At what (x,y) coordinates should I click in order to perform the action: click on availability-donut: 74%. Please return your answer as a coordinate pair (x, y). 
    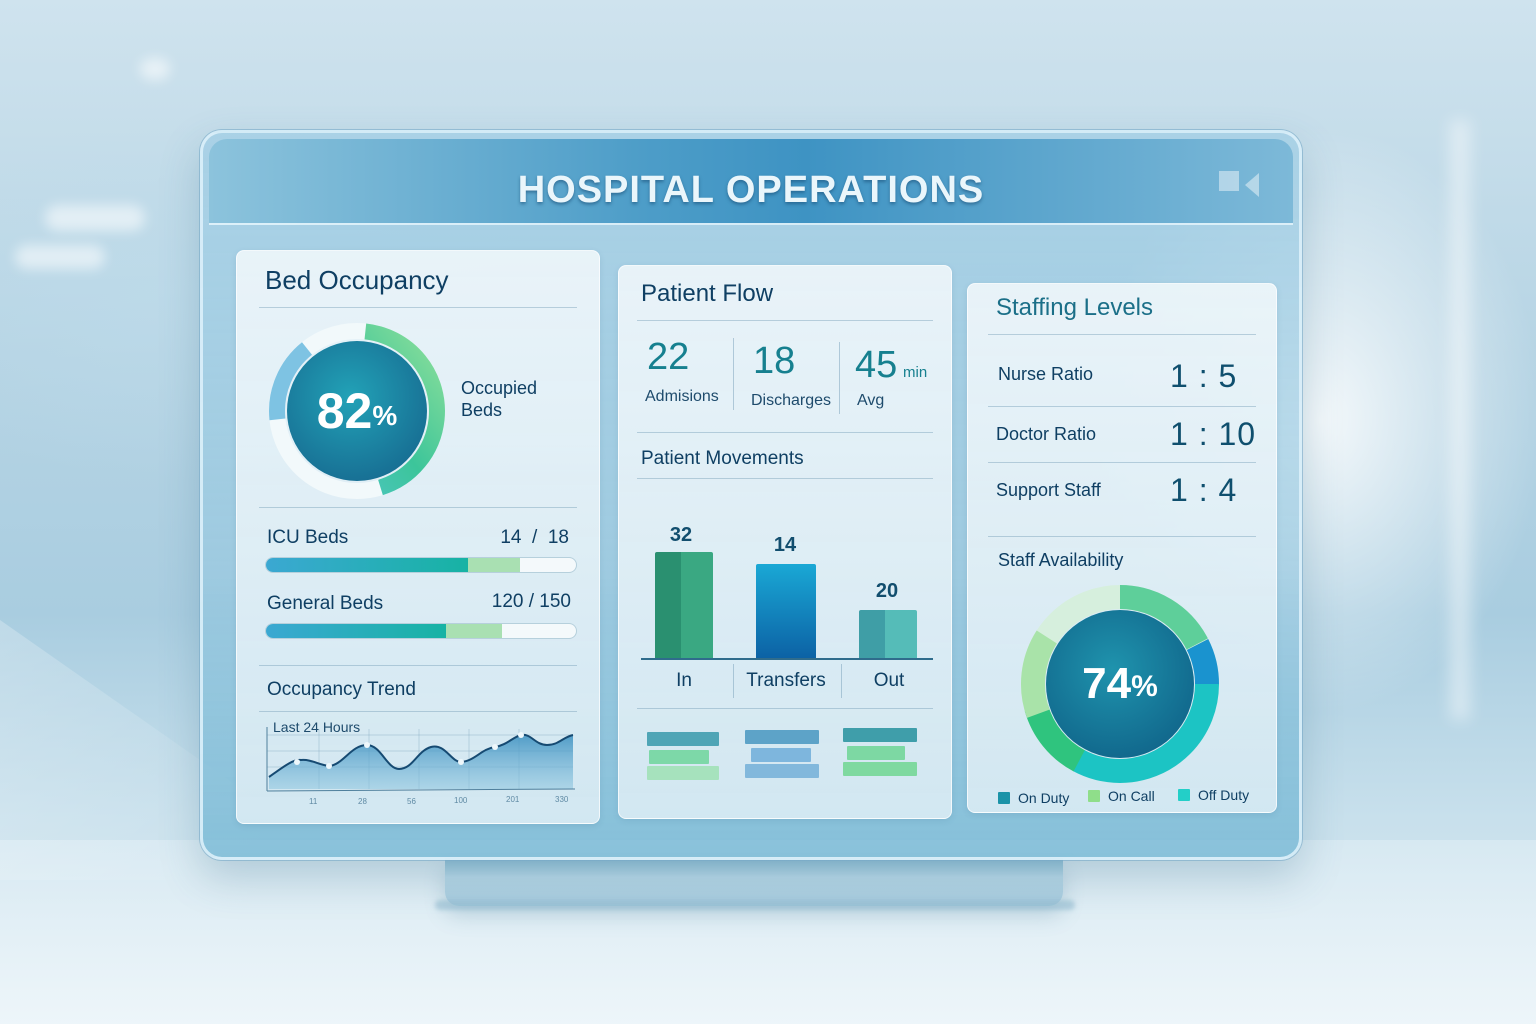
    Looking at the image, I should click on (1120, 684).